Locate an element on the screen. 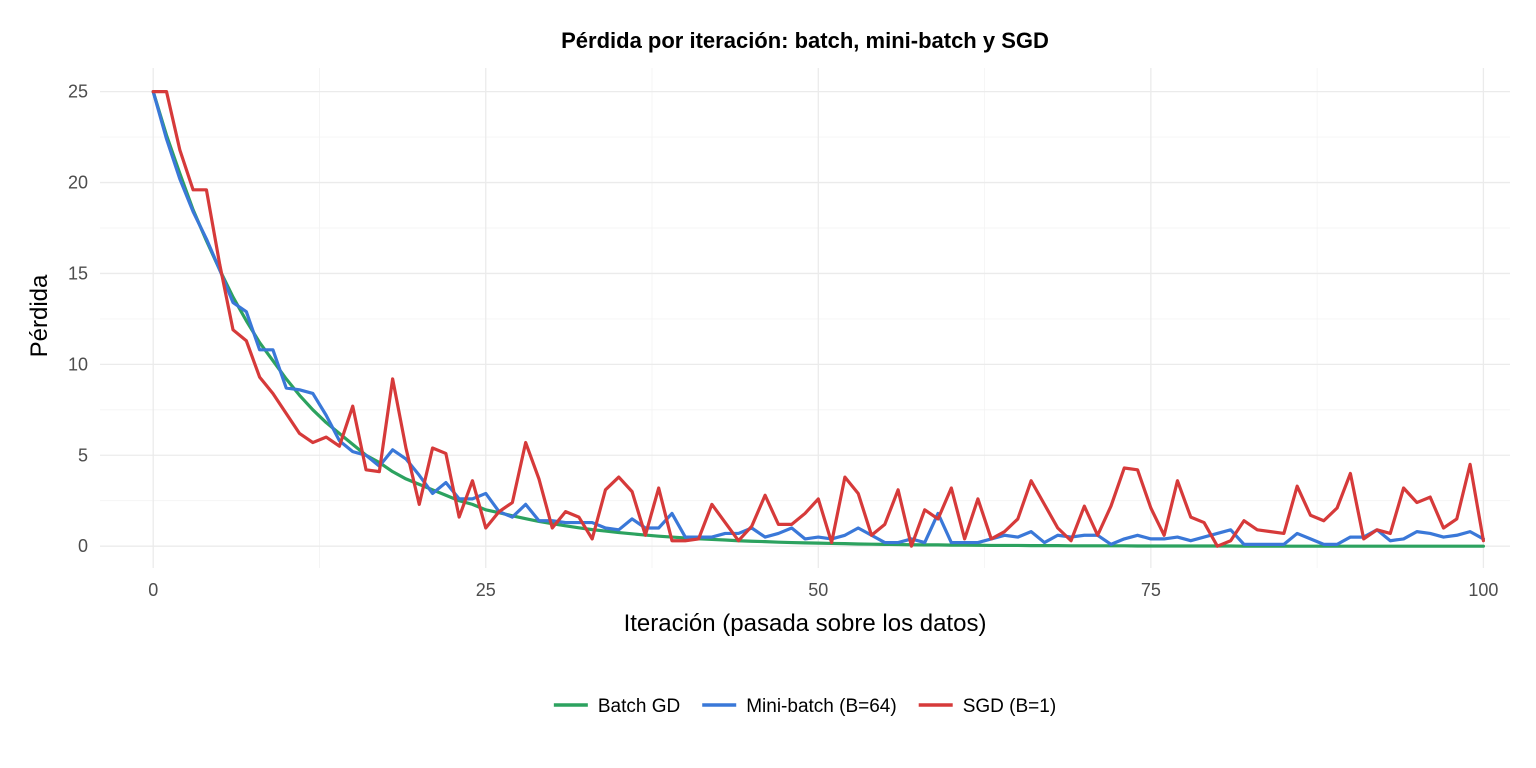 The height and width of the screenshot is (768, 1536). legend-item-3: SGD (B=1) is located at coordinates (987, 706).